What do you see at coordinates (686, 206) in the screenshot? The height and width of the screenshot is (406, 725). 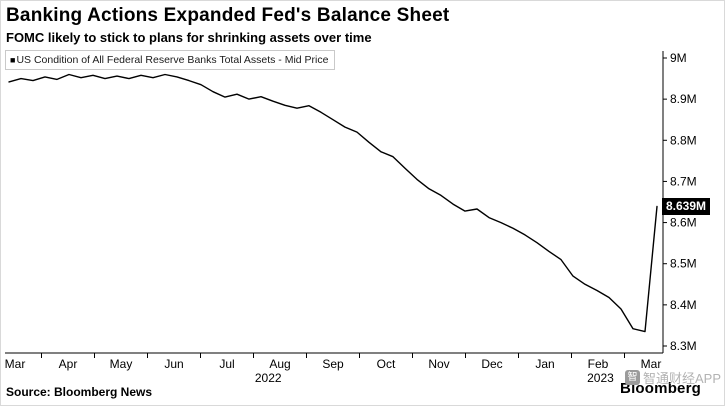 I see `last-value-badge: 8.639M` at bounding box center [686, 206].